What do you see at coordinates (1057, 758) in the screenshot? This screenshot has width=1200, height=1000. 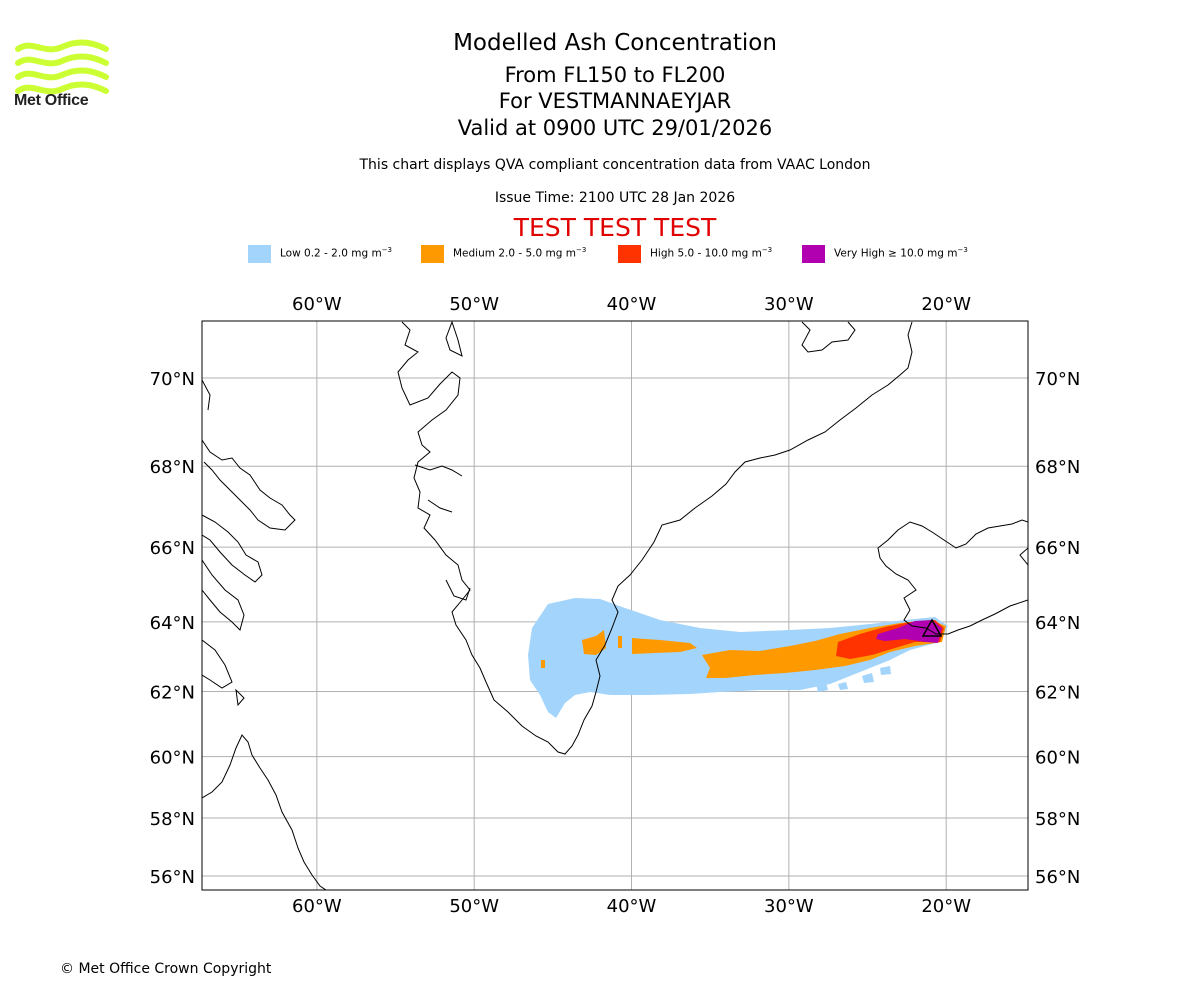 I see `lat-label-right: 60°N` at bounding box center [1057, 758].